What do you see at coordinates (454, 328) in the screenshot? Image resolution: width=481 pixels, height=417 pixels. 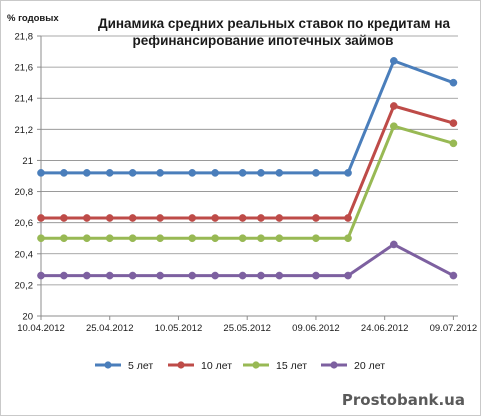 I see `x-tick-label: 09.07.2012` at bounding box center [454, 328].